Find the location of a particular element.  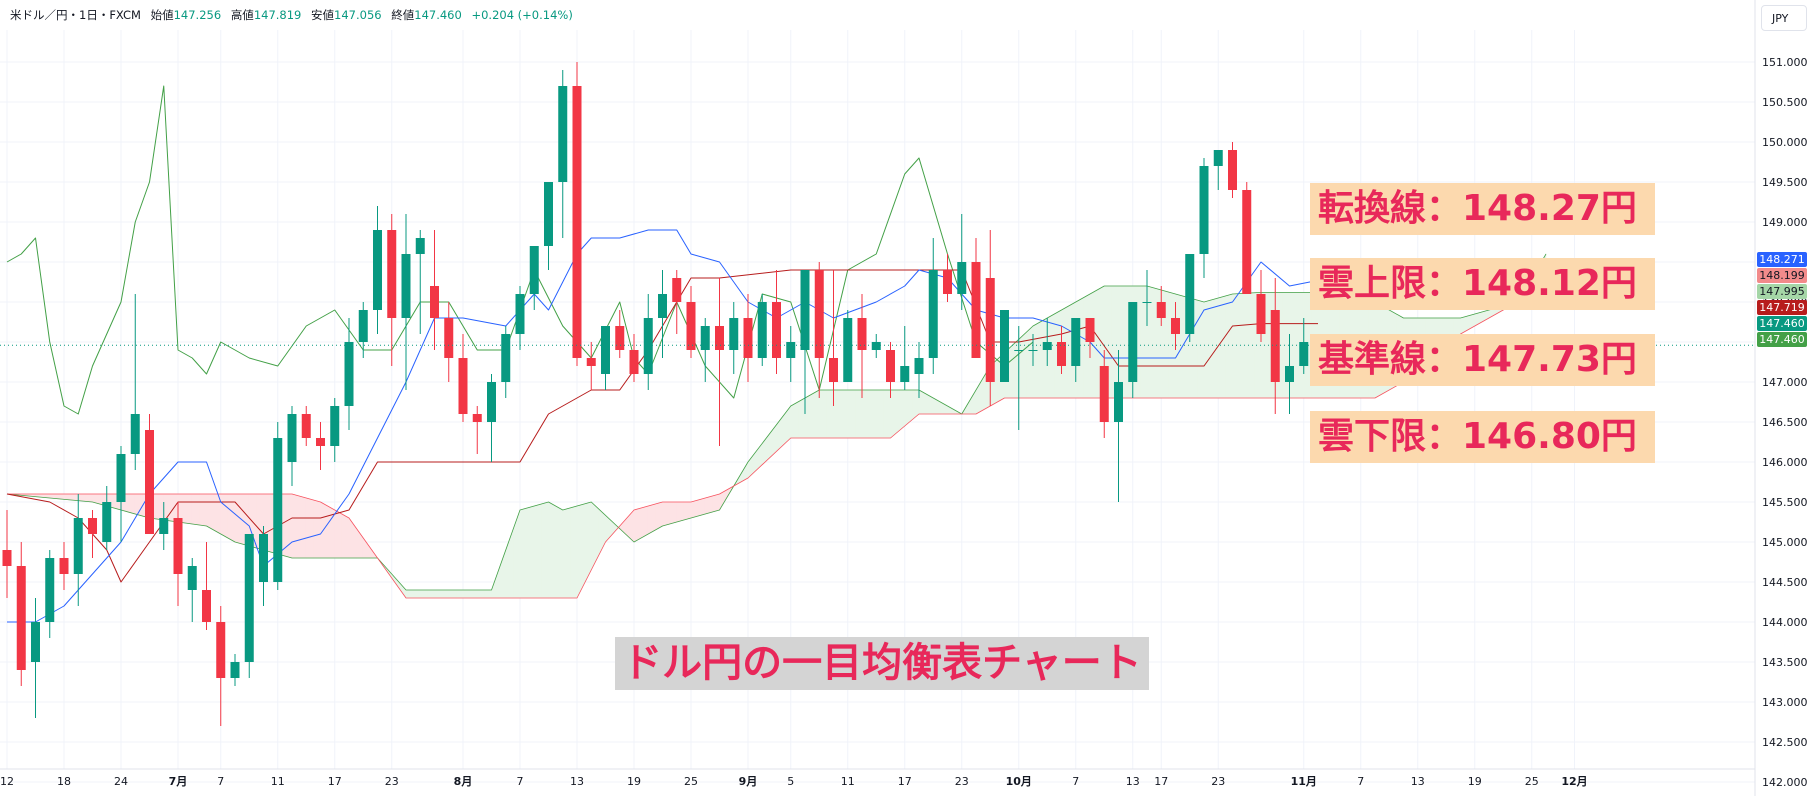

x-tick-label: 17 is located at coordinates (1161, 781).